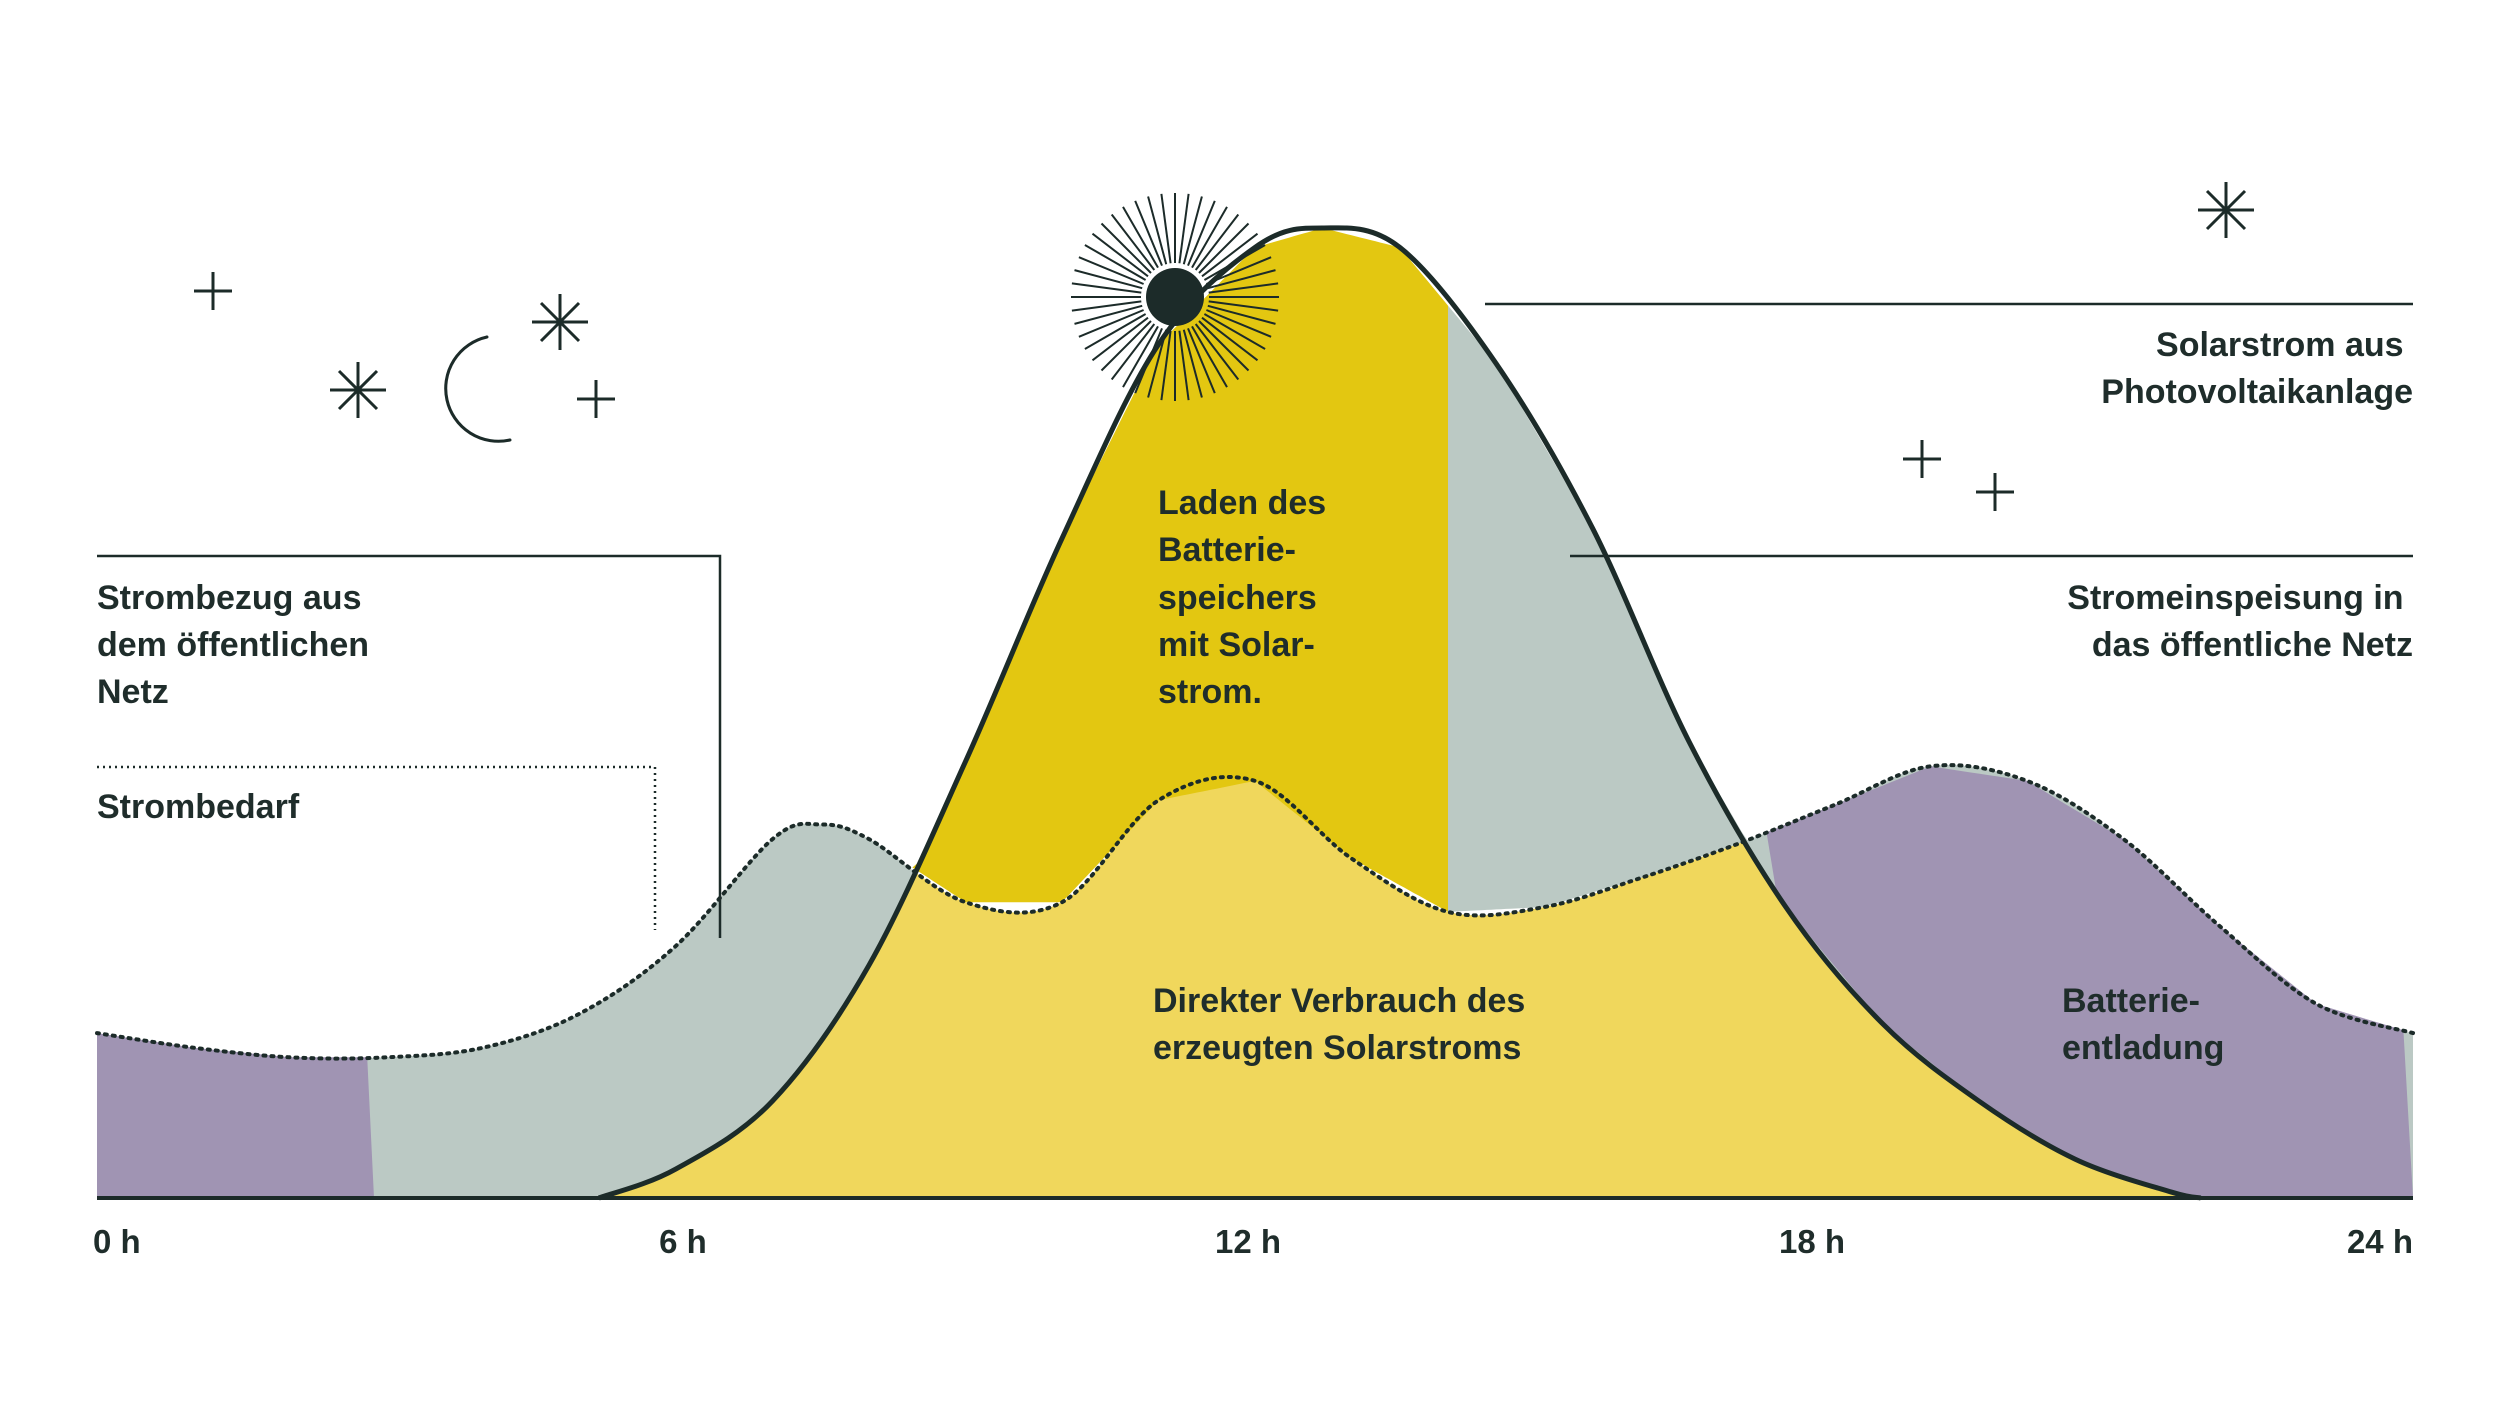  Describe the element at coordinates (2257, 368) in the screenshot. I see `label-solar: Solarstrom aus Photovoltaikanlage` at that location.